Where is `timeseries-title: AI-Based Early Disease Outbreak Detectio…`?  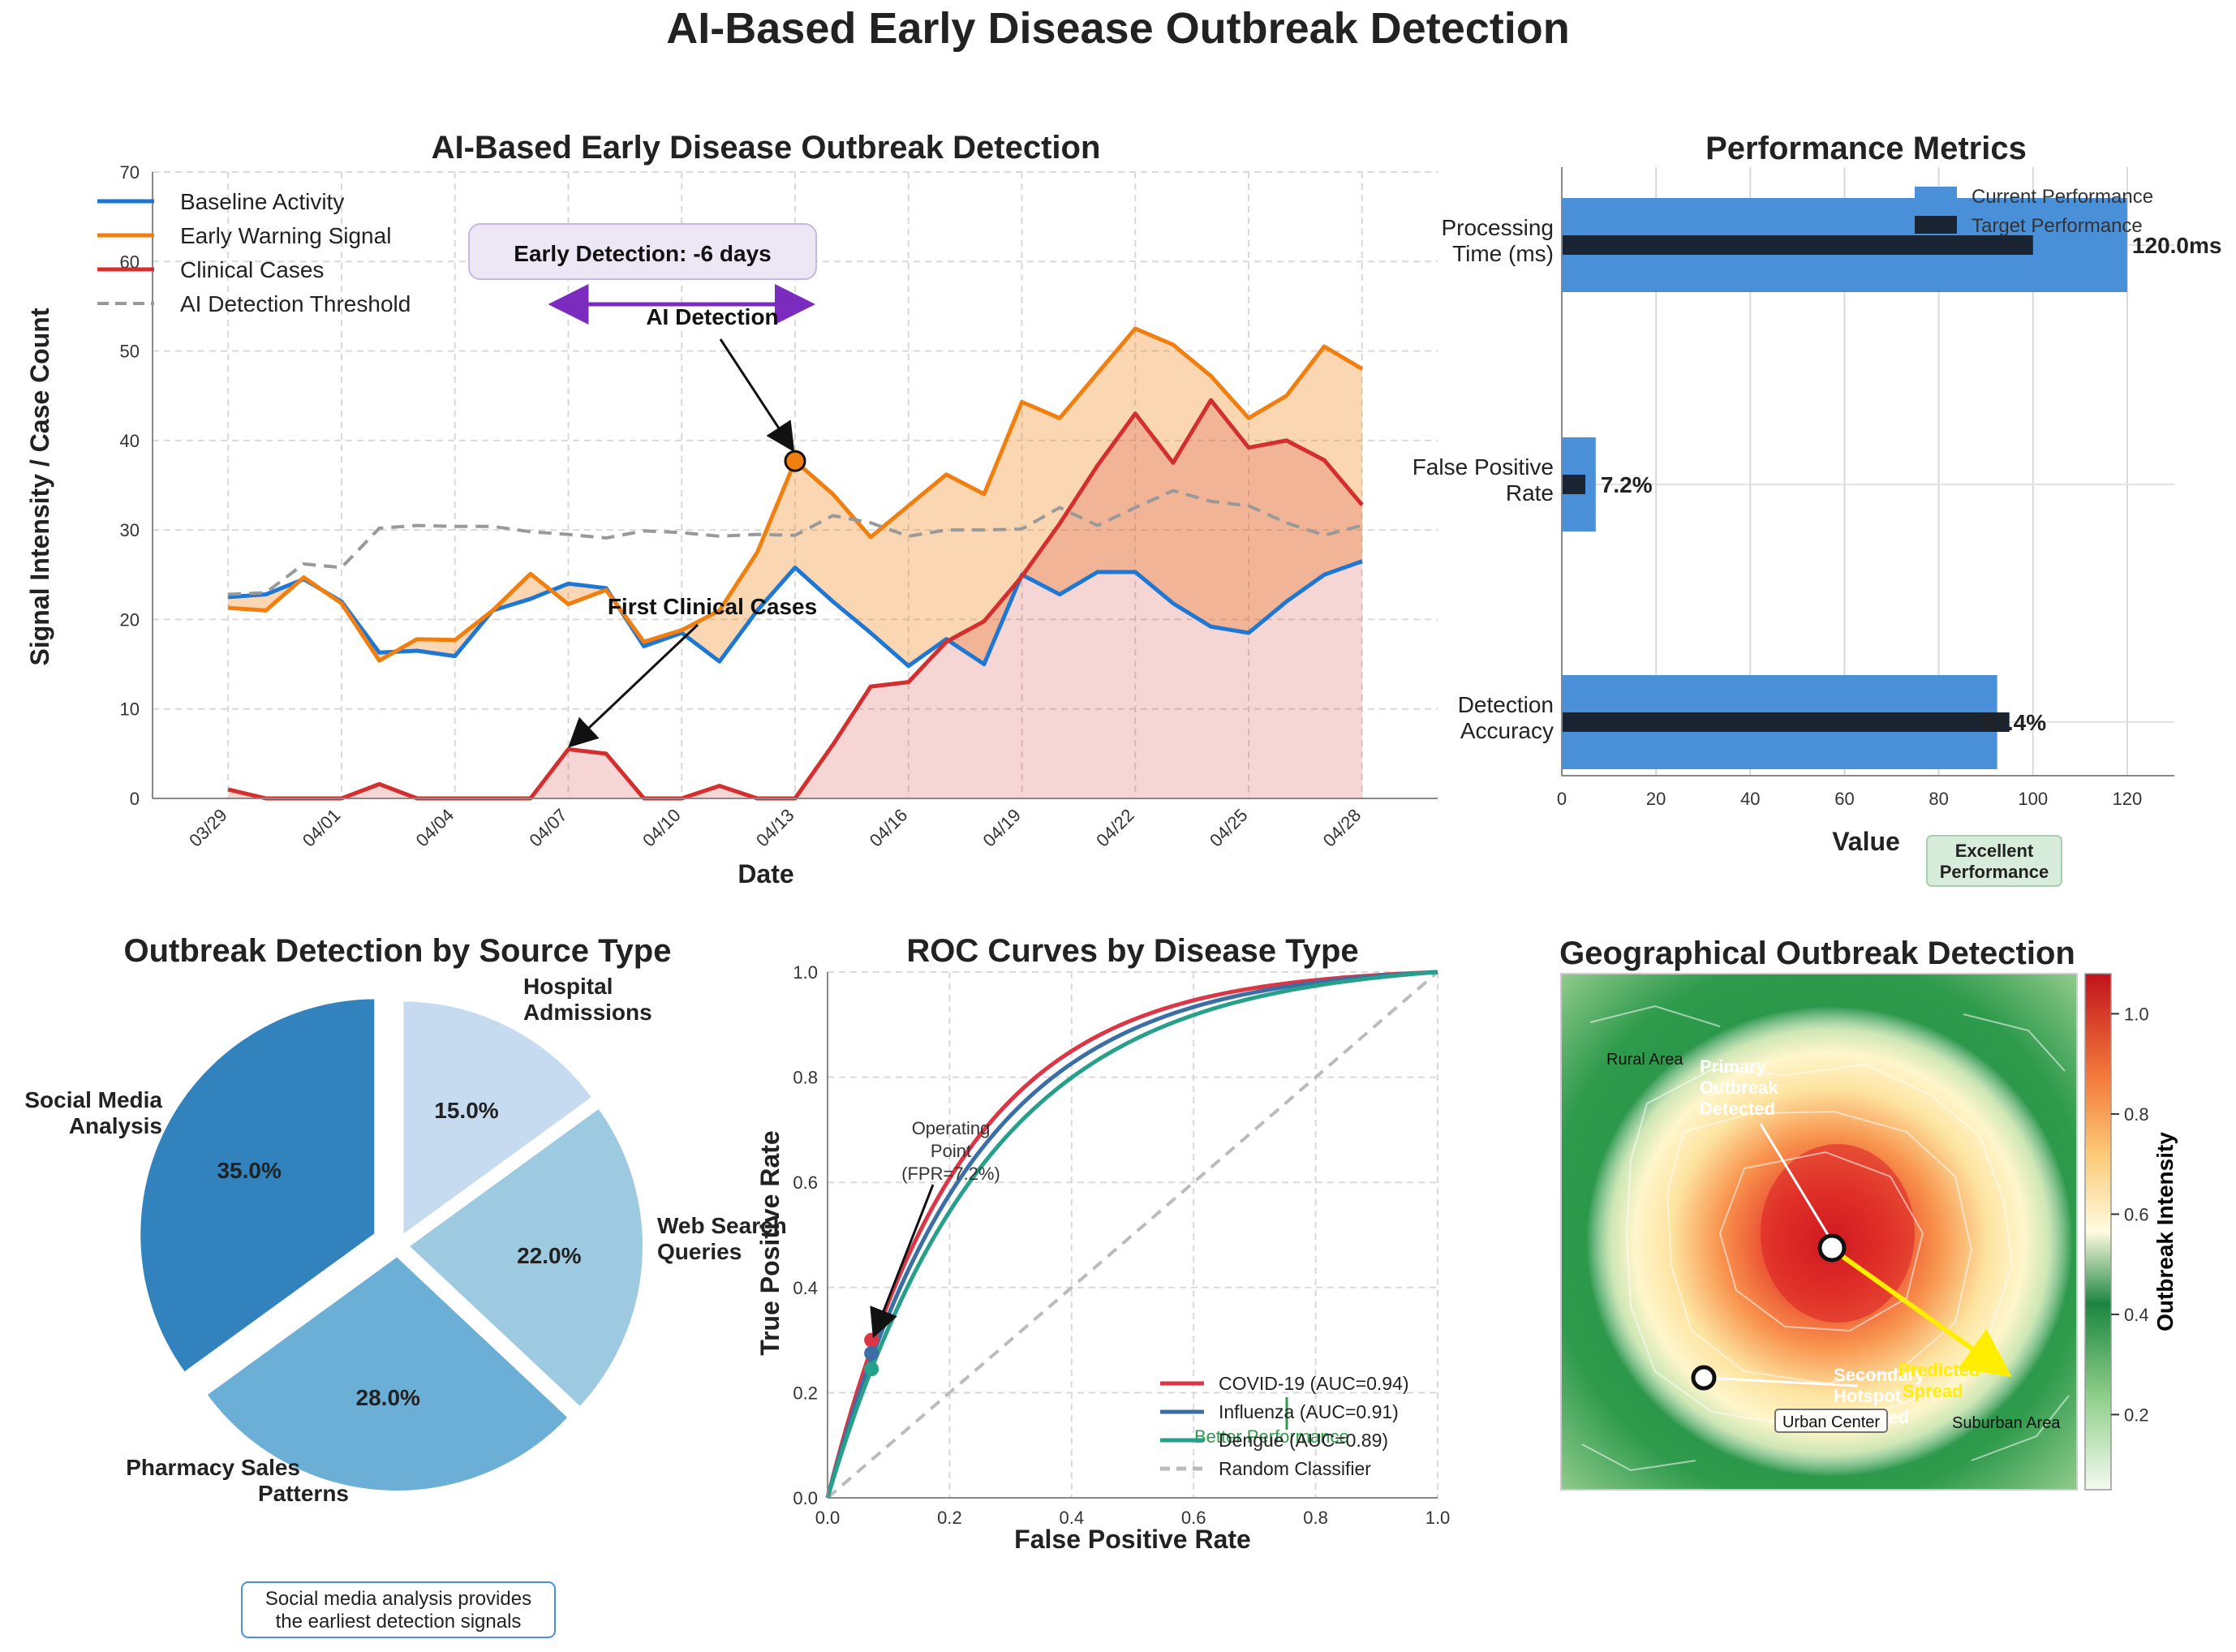
timeseries-title: AI-Based Early Disease Outbreak Detectio… is located at coordinates (766, 148).